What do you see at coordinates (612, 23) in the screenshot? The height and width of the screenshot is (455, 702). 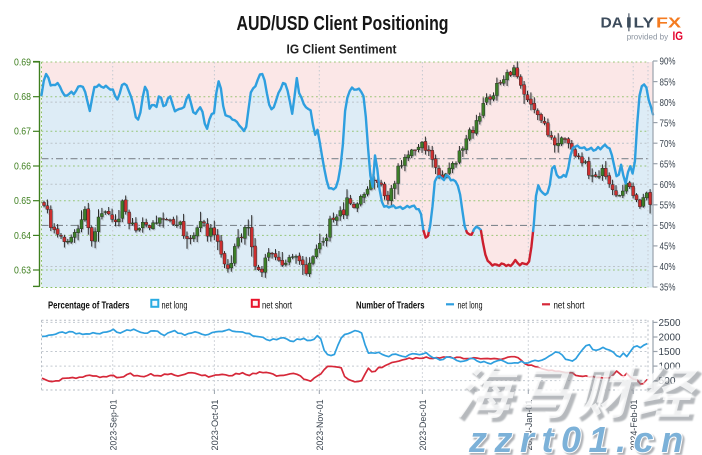 I see `svg-text: DA` at bounding box center [612, 23].